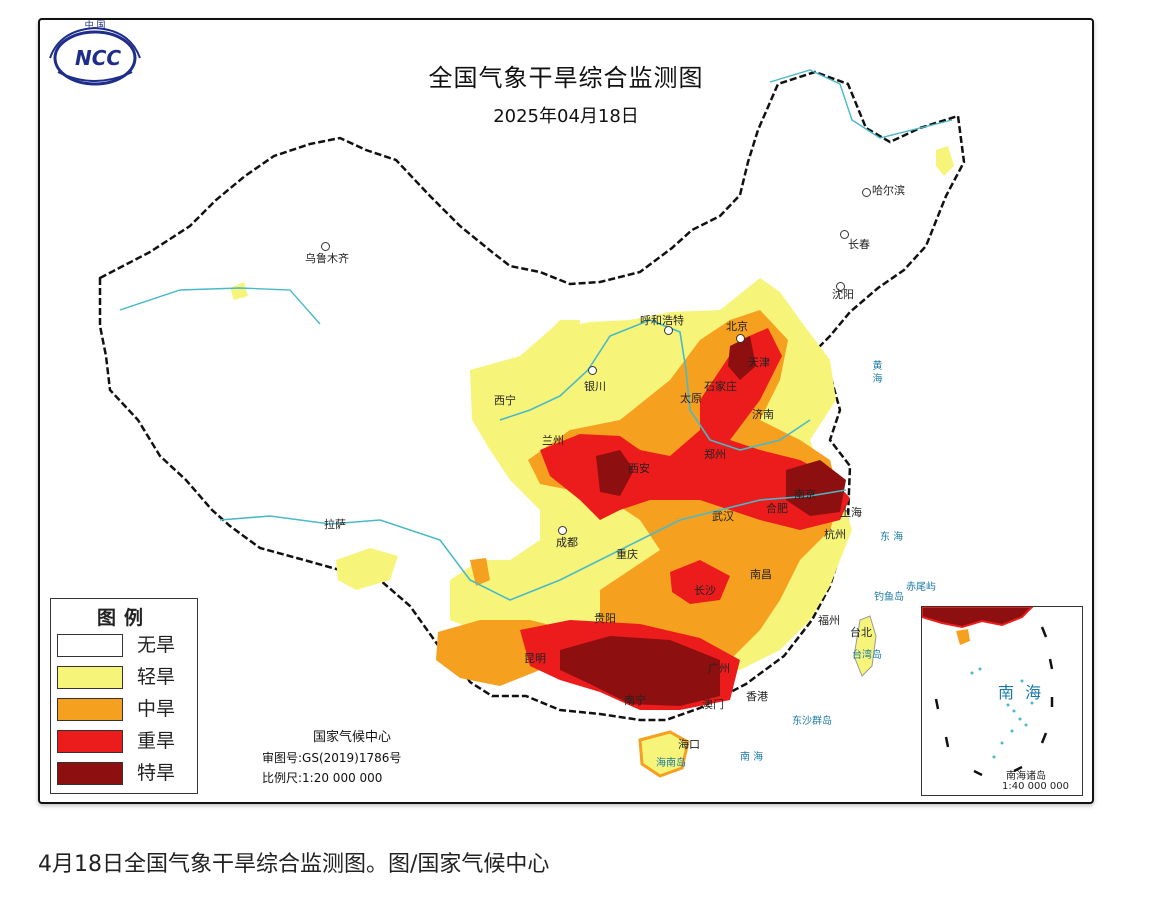 This screenshot has width=1161, height=915. Describe the element at coordinates (635, 700) in the screenshot. I see `city-label: 南宁` at that location.